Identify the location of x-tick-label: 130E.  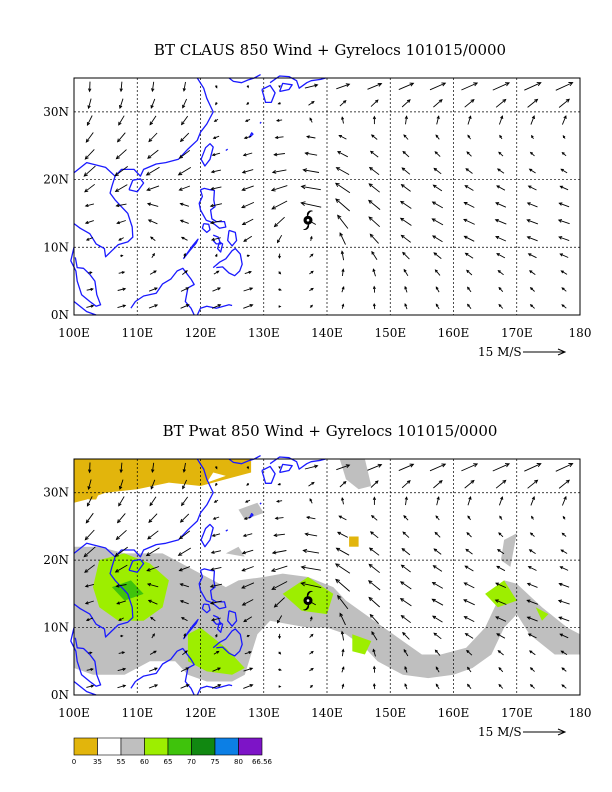
(264, 333).